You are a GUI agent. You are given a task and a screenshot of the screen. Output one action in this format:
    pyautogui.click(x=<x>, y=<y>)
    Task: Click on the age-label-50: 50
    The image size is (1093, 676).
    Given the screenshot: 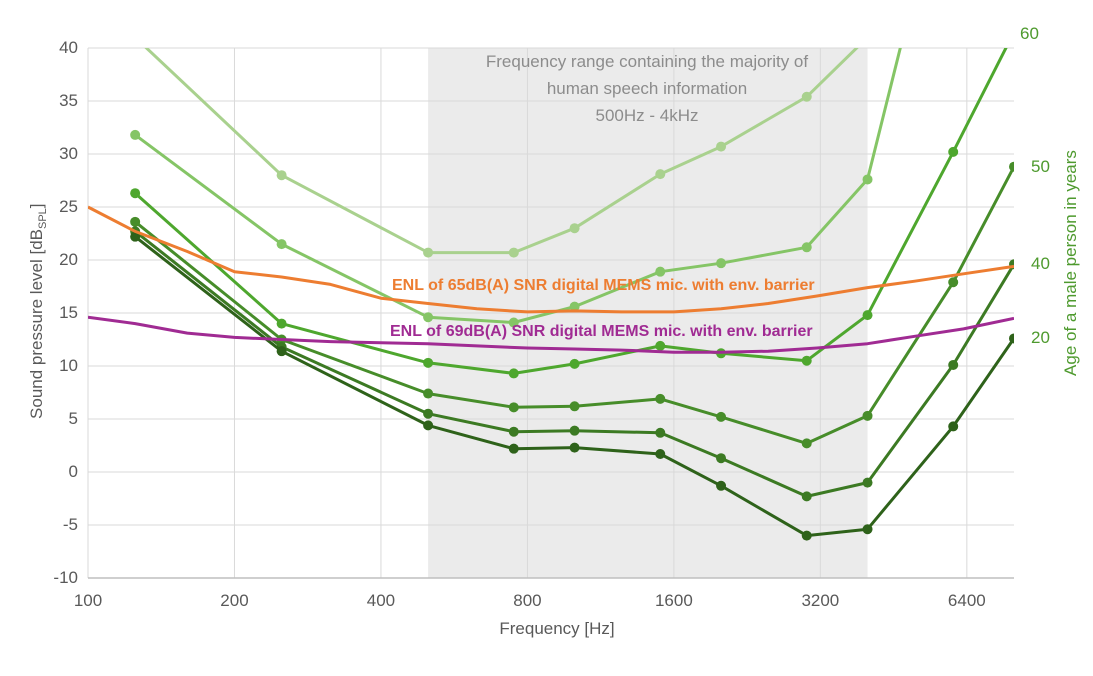 What is the action you would take?
    pyautogui.click(x=1040, y=166)
    